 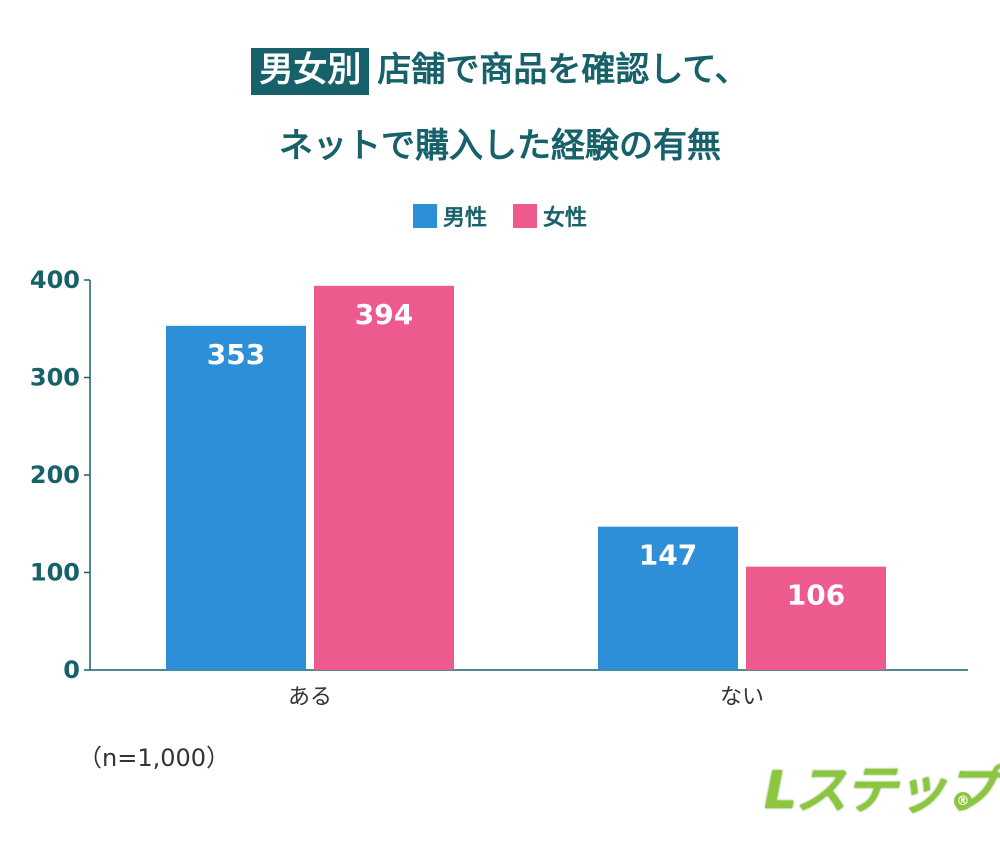 What do you see at coordinates (55, 280) in the screenshot?
I see `y-tick-label: 400` at bounding box center [55, 280].